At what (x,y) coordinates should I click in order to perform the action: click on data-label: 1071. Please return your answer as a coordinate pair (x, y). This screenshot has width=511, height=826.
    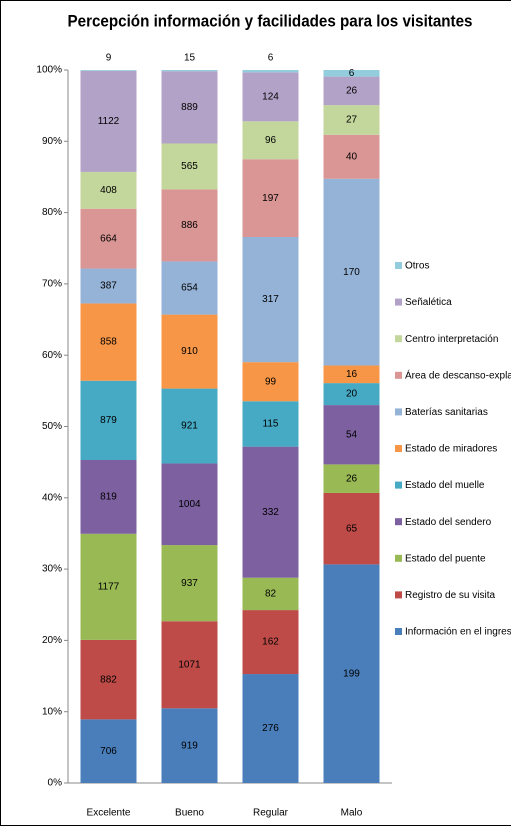
    Looking at the image, I should click on (189, 664).